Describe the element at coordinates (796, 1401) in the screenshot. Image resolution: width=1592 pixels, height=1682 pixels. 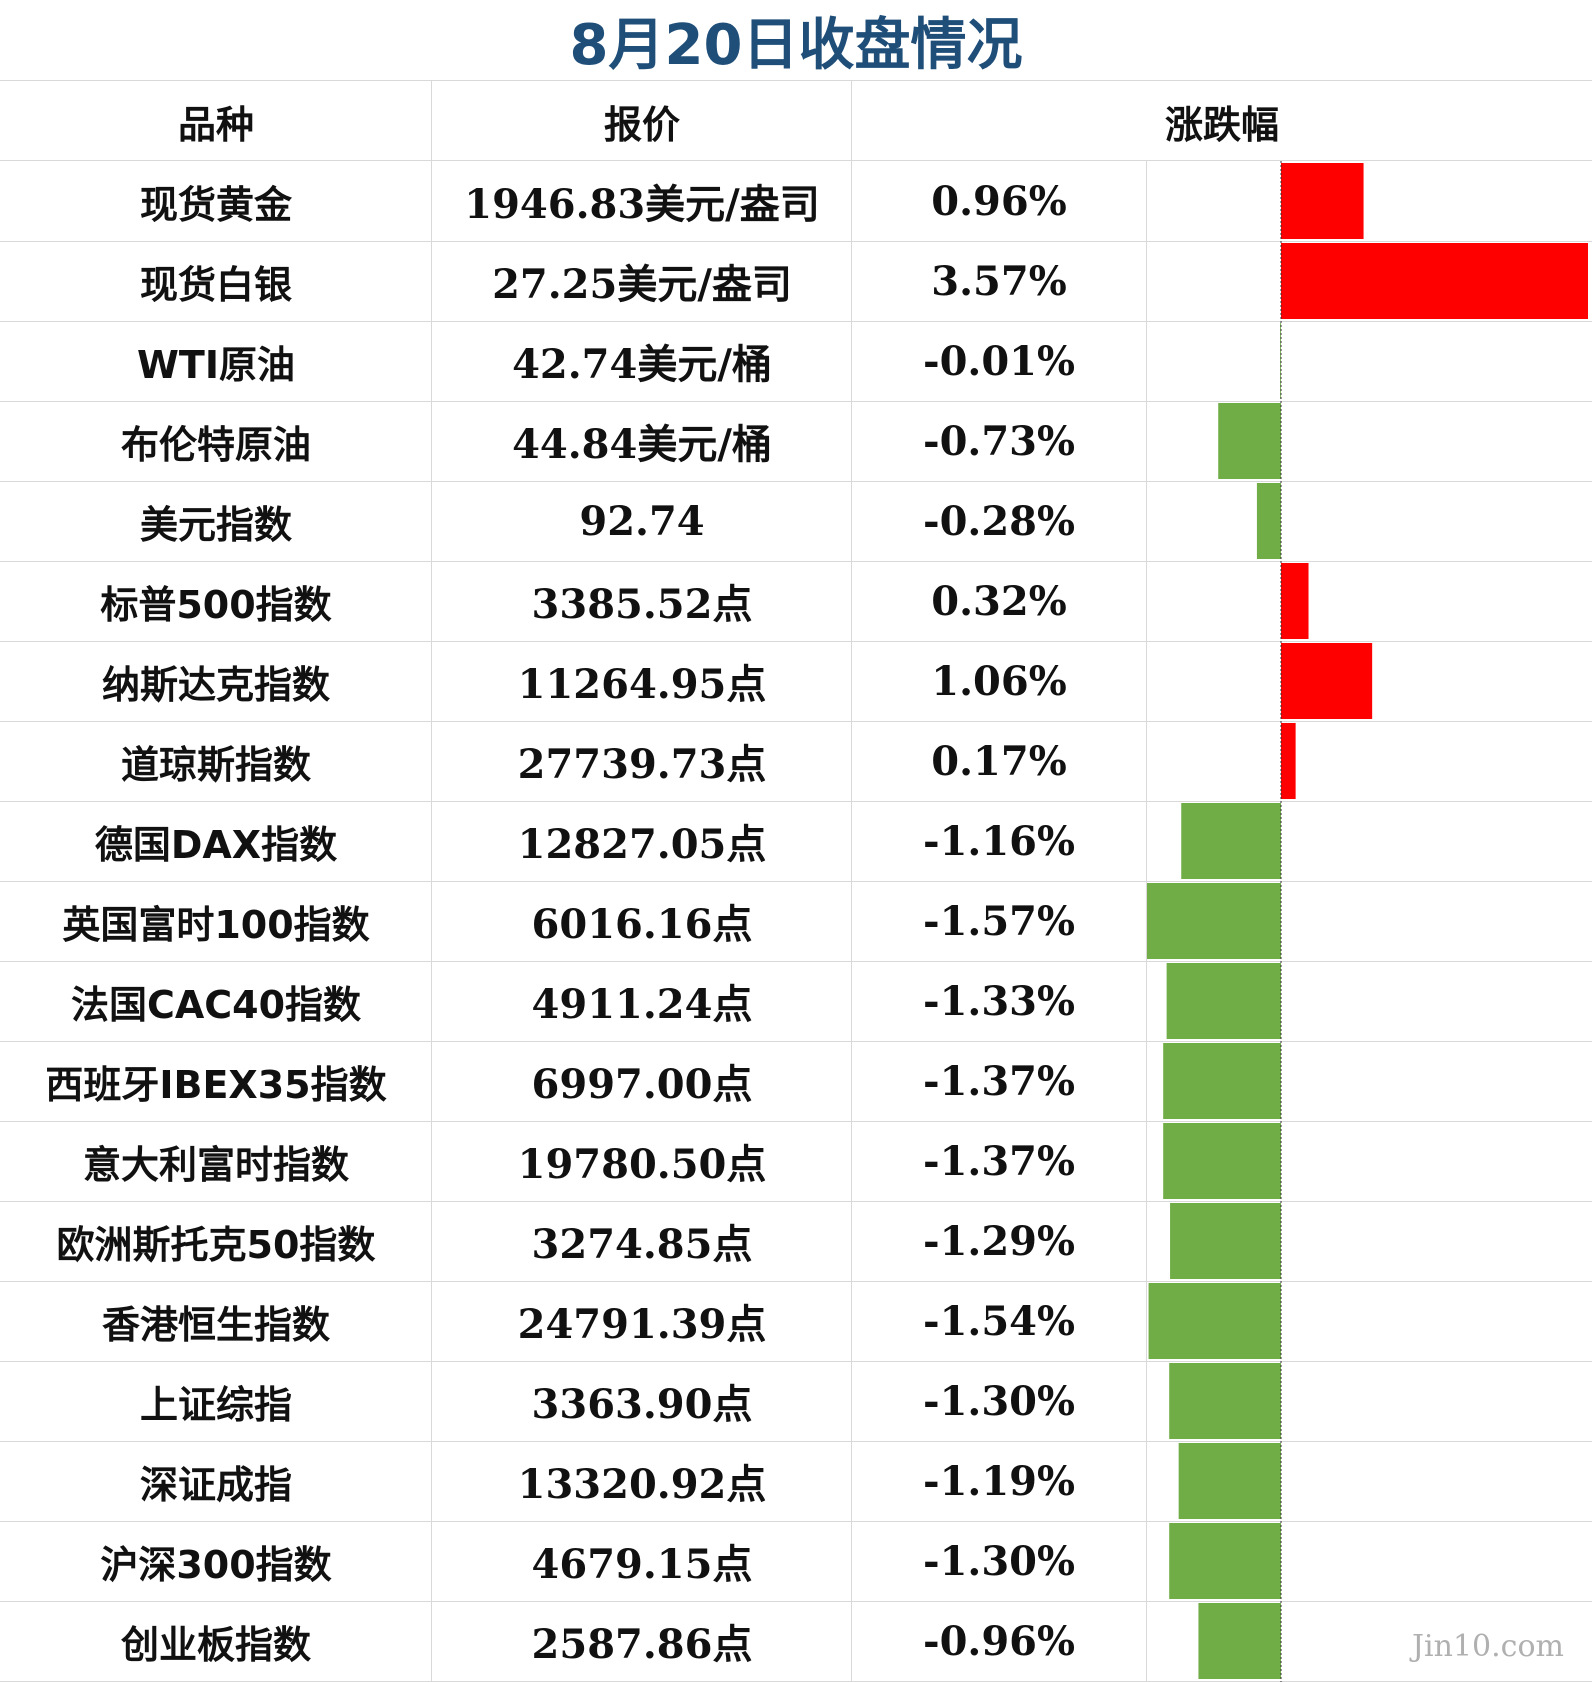
I see `table-row: 上证综指 3363.90点 -1.30%` at that location.